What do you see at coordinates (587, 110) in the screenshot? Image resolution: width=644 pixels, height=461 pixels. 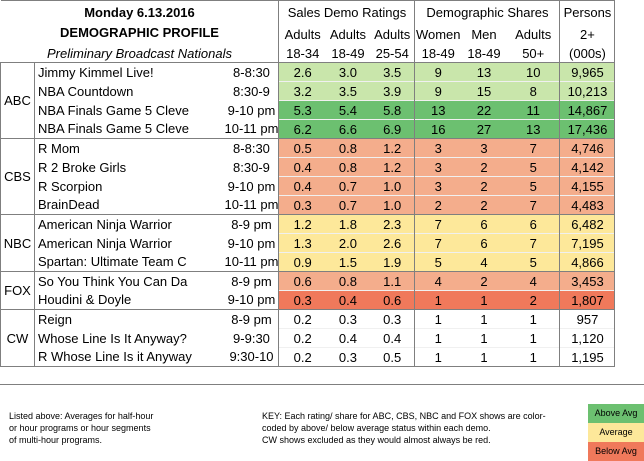 I see `data-cell: 14,867` at bounding box center [587, 110].